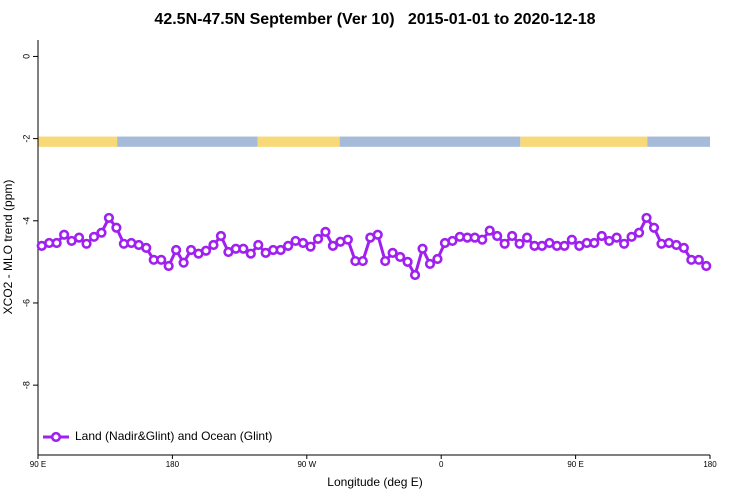 Image resolution: width=750 pixels, height=500 pixels. What do you see at coordinates (26, 385) in the screenshot?
I see `y-tick-label: -8` at bounding box center [26, 385].